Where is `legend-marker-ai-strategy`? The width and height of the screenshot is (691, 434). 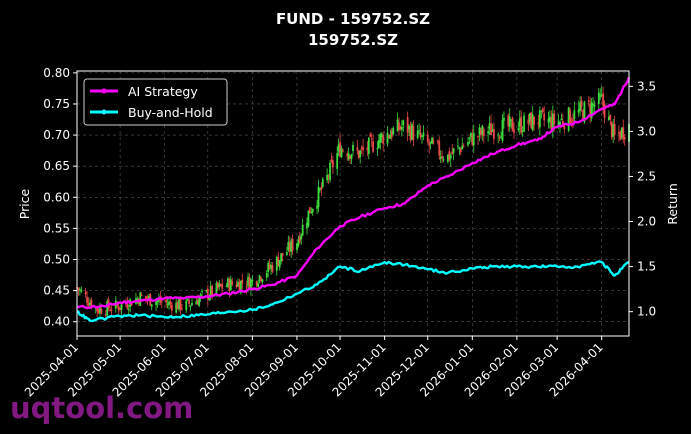 legend-marker-ai-strategy is located at coordinates (104, 91).